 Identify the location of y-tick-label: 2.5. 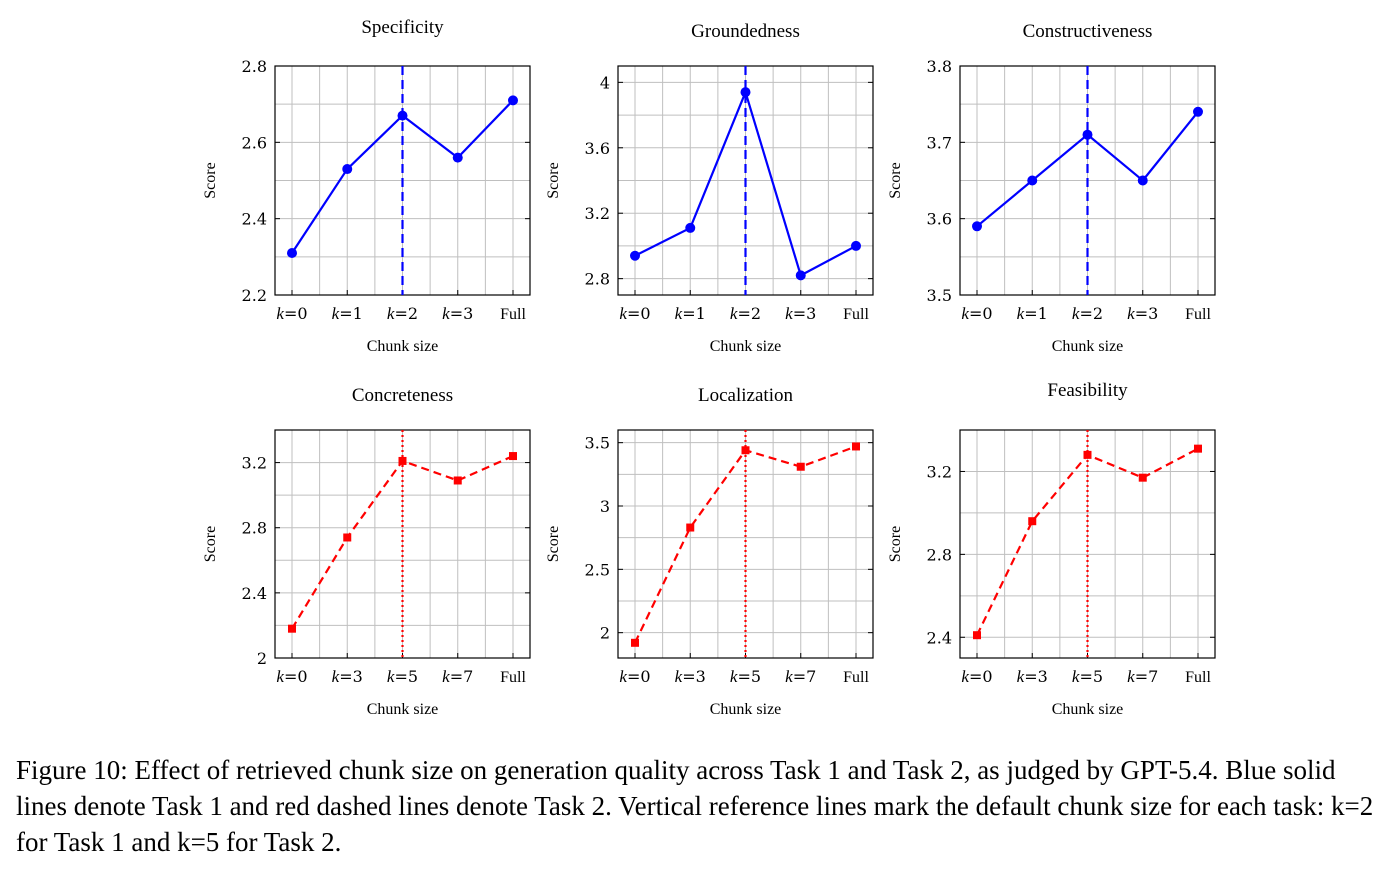
(597, 569).